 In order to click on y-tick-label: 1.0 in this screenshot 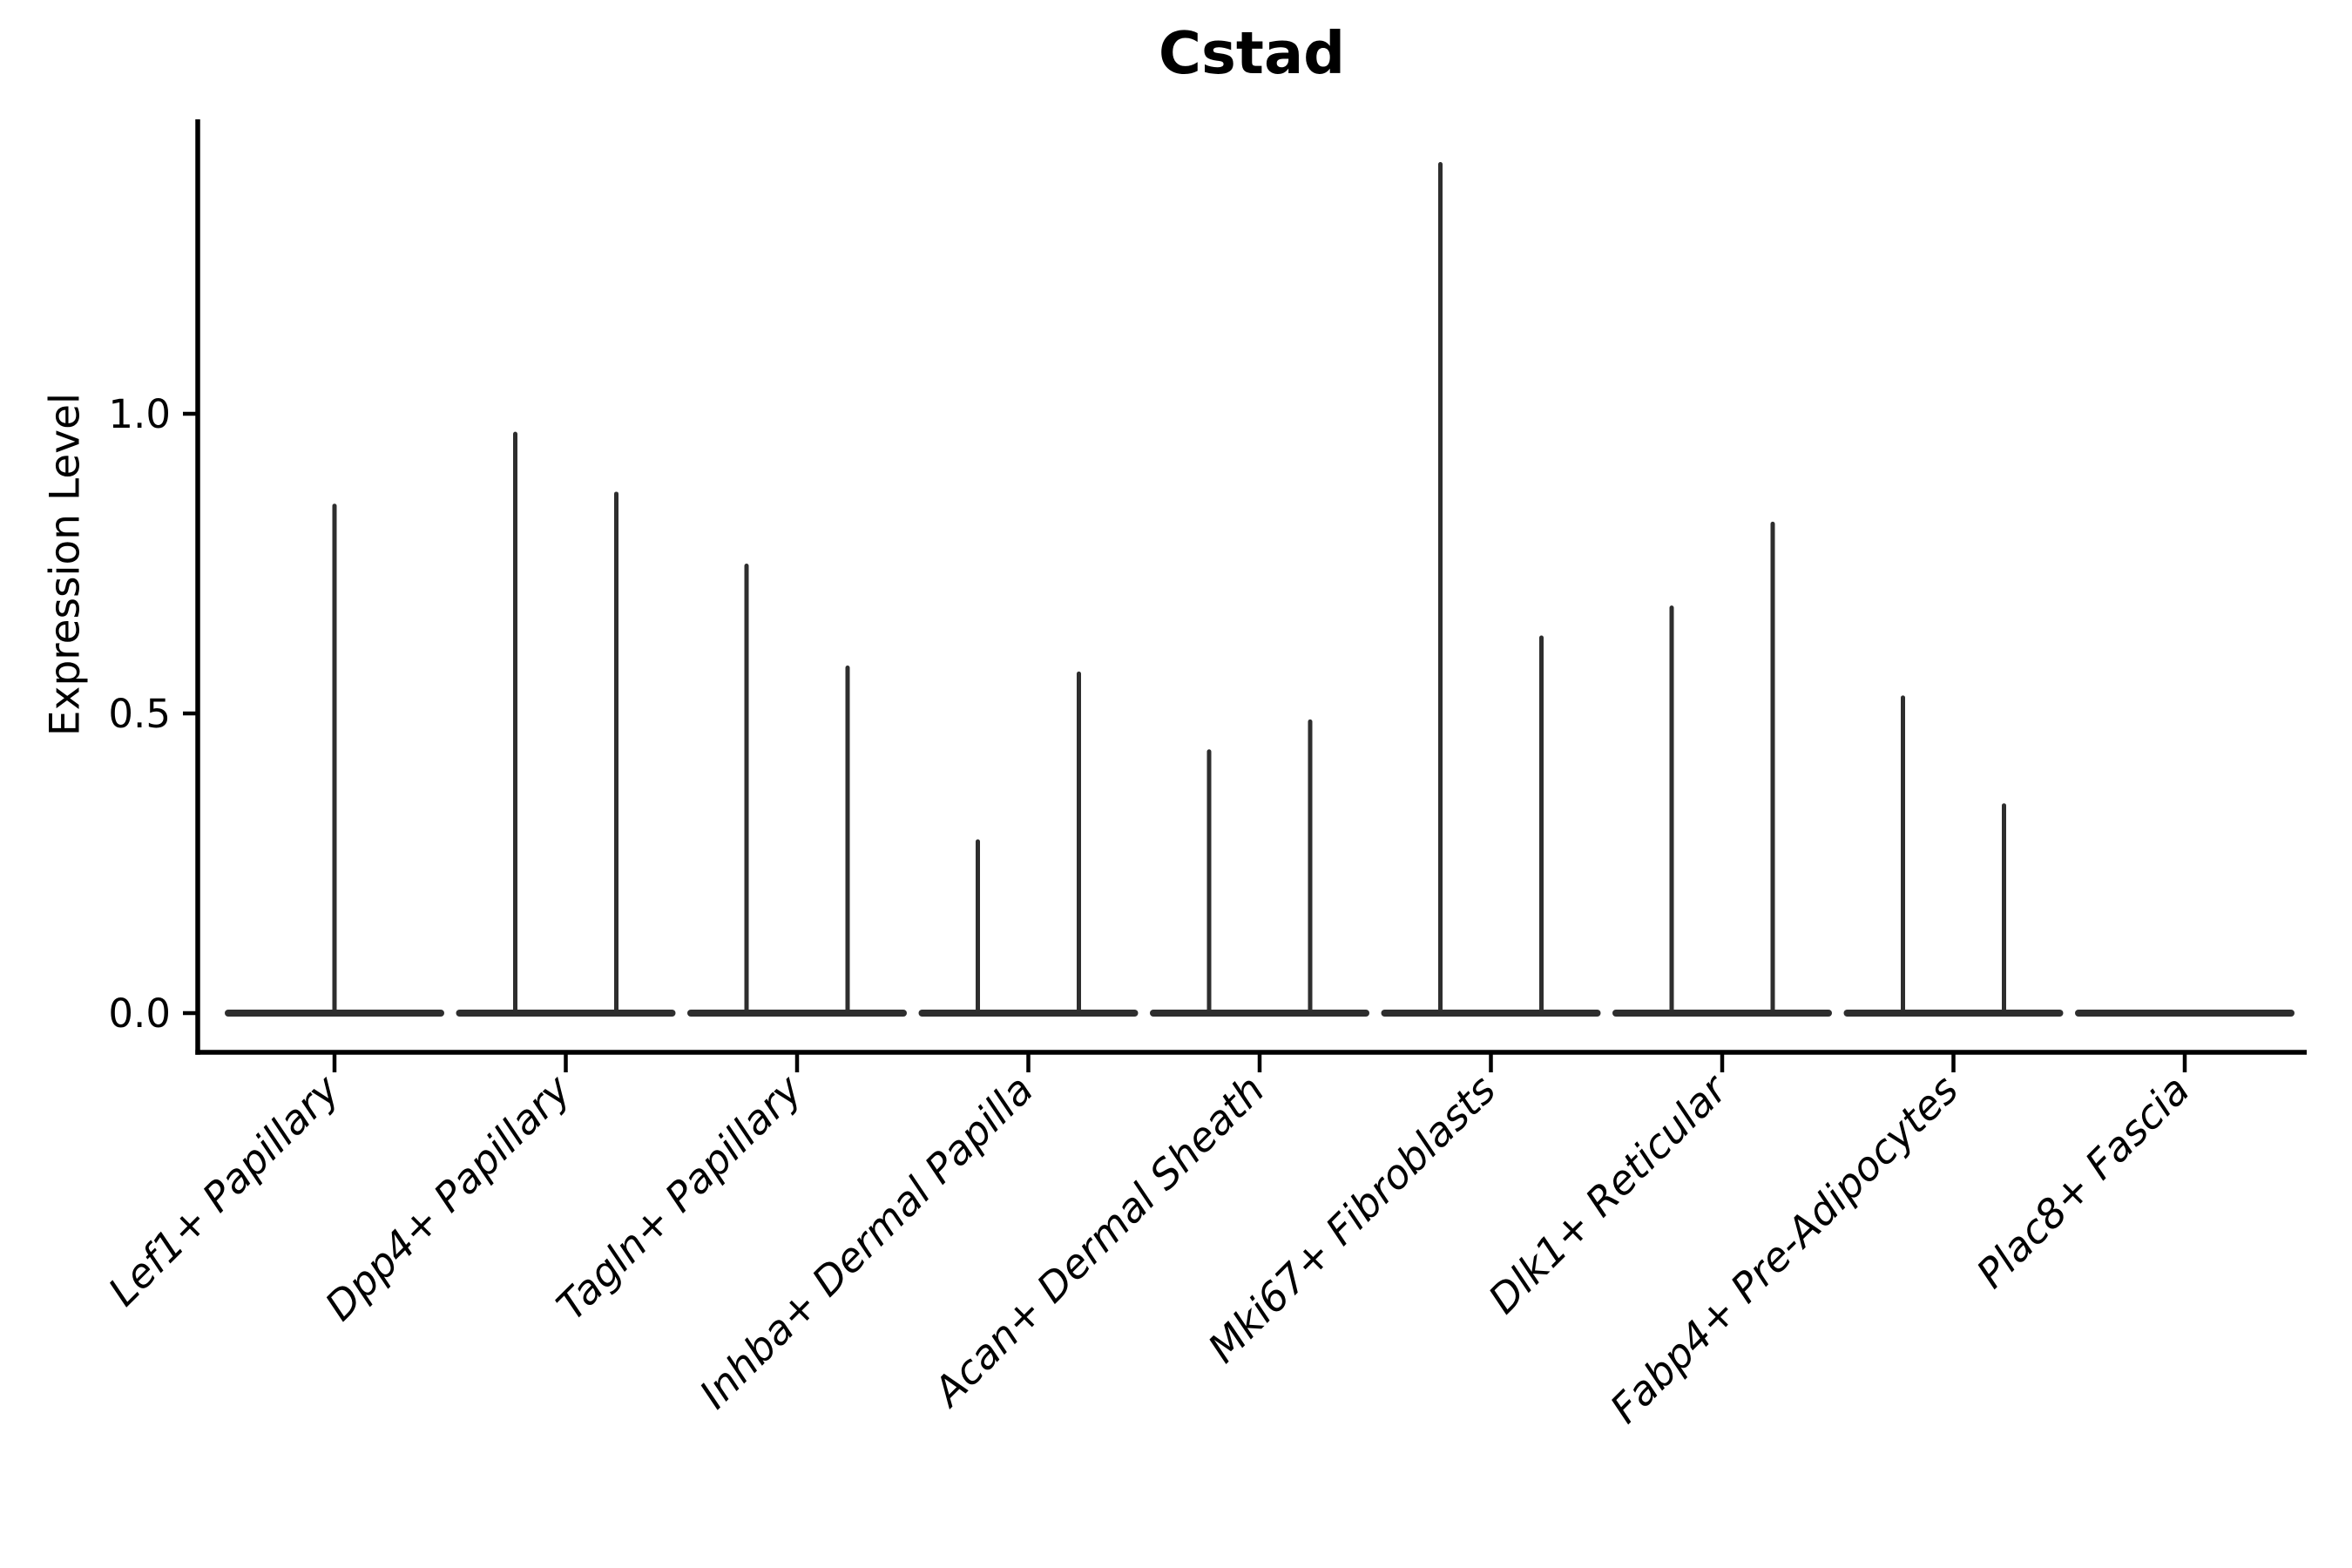, I will do `click(139, 414)`.